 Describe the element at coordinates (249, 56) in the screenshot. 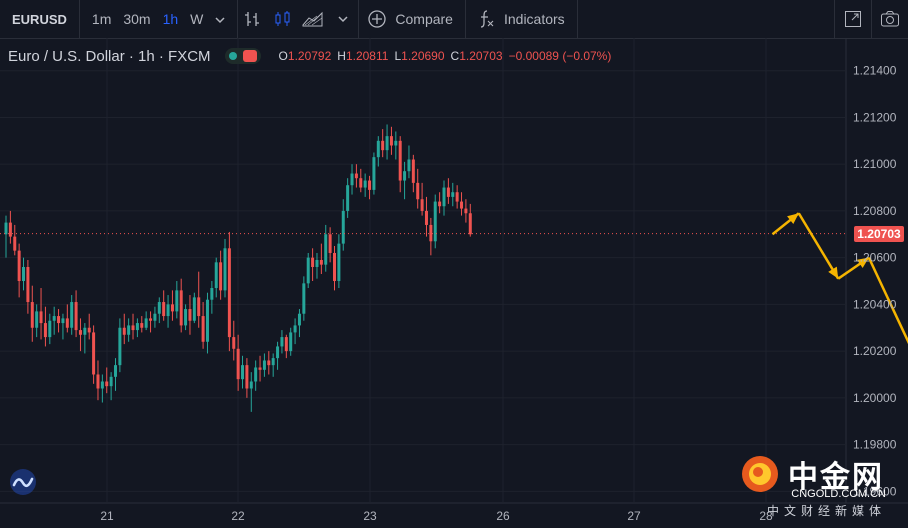

I see `status-box` at that location.